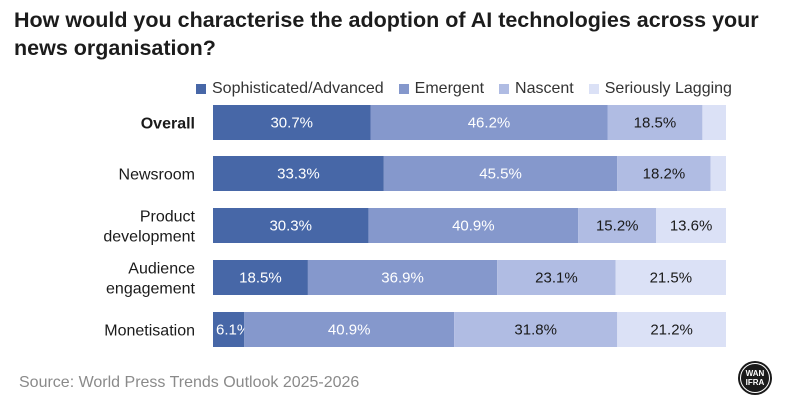  I want to click on legend-item-lagging: Seriously Lagging, so click(660, 89).